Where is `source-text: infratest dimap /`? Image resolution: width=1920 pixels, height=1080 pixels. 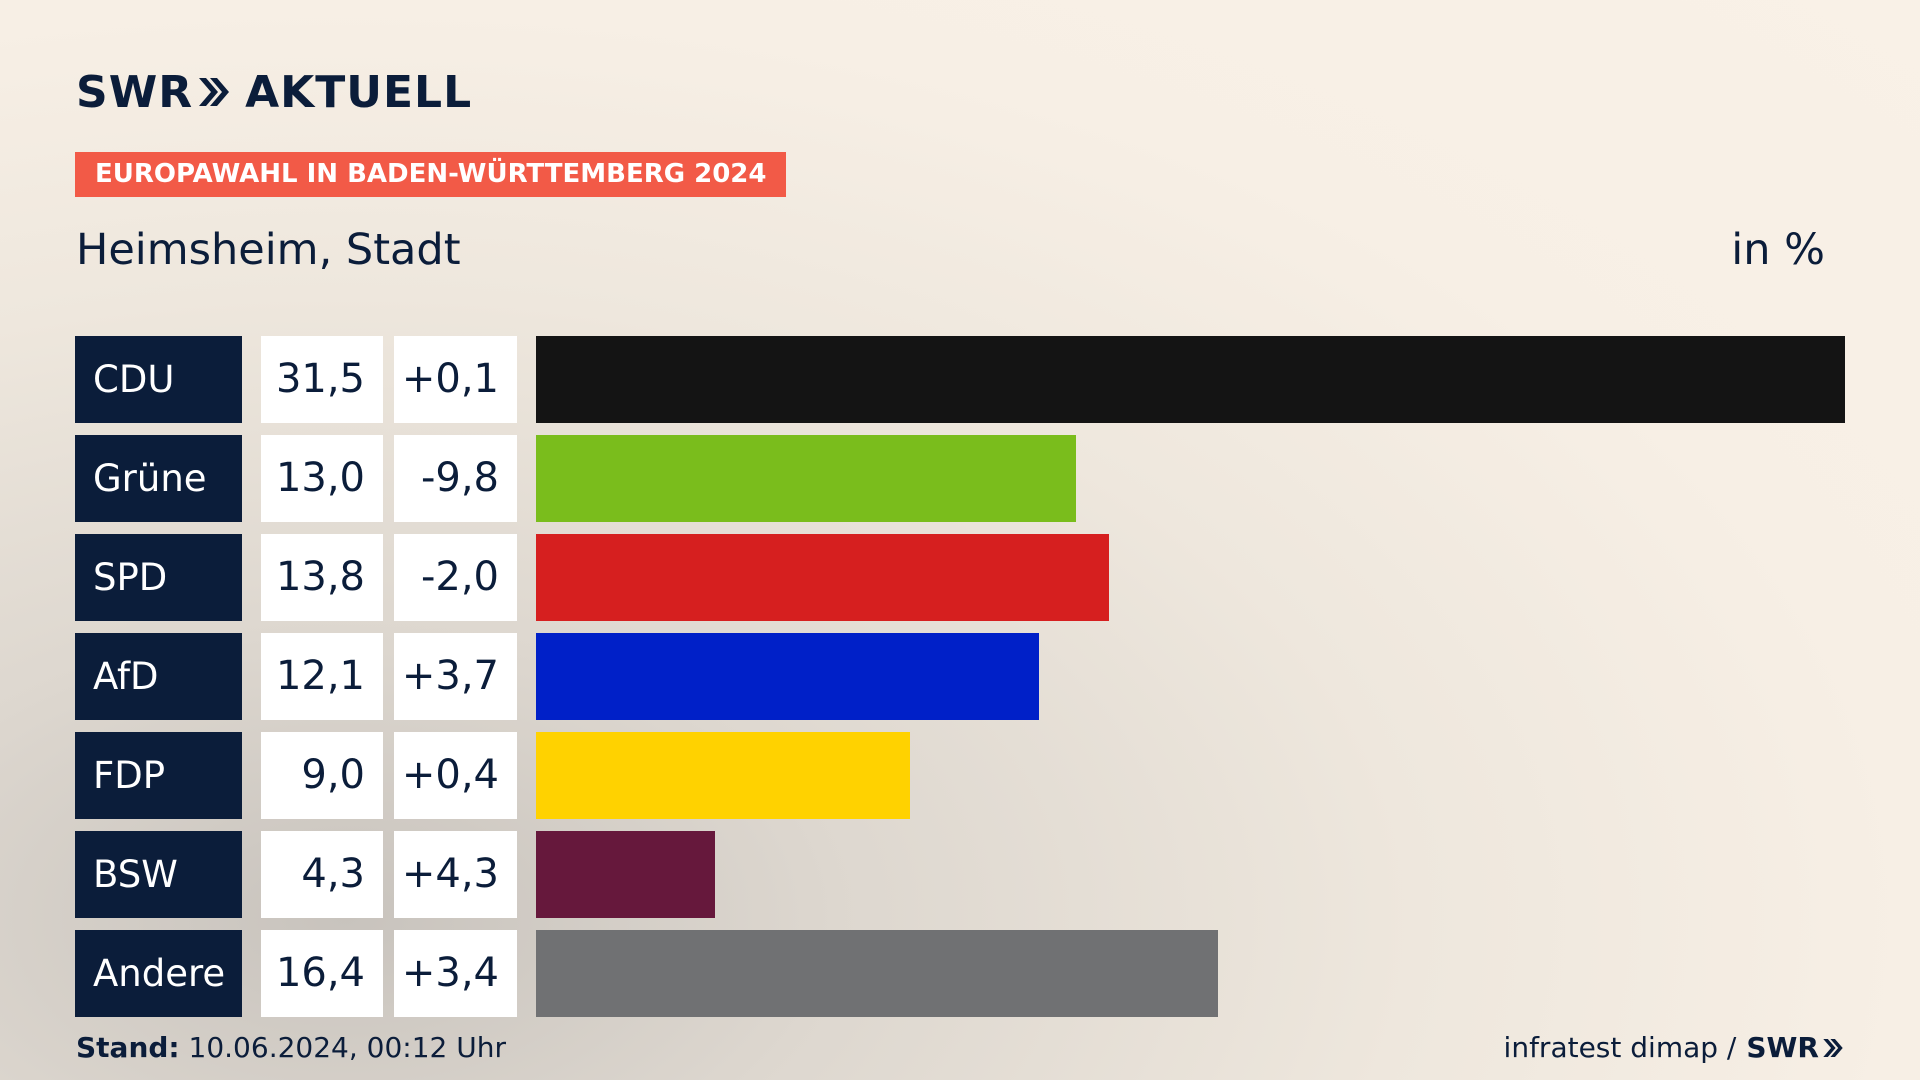 source-text: infratest dimap / is located at coordinates (1620, 1047).